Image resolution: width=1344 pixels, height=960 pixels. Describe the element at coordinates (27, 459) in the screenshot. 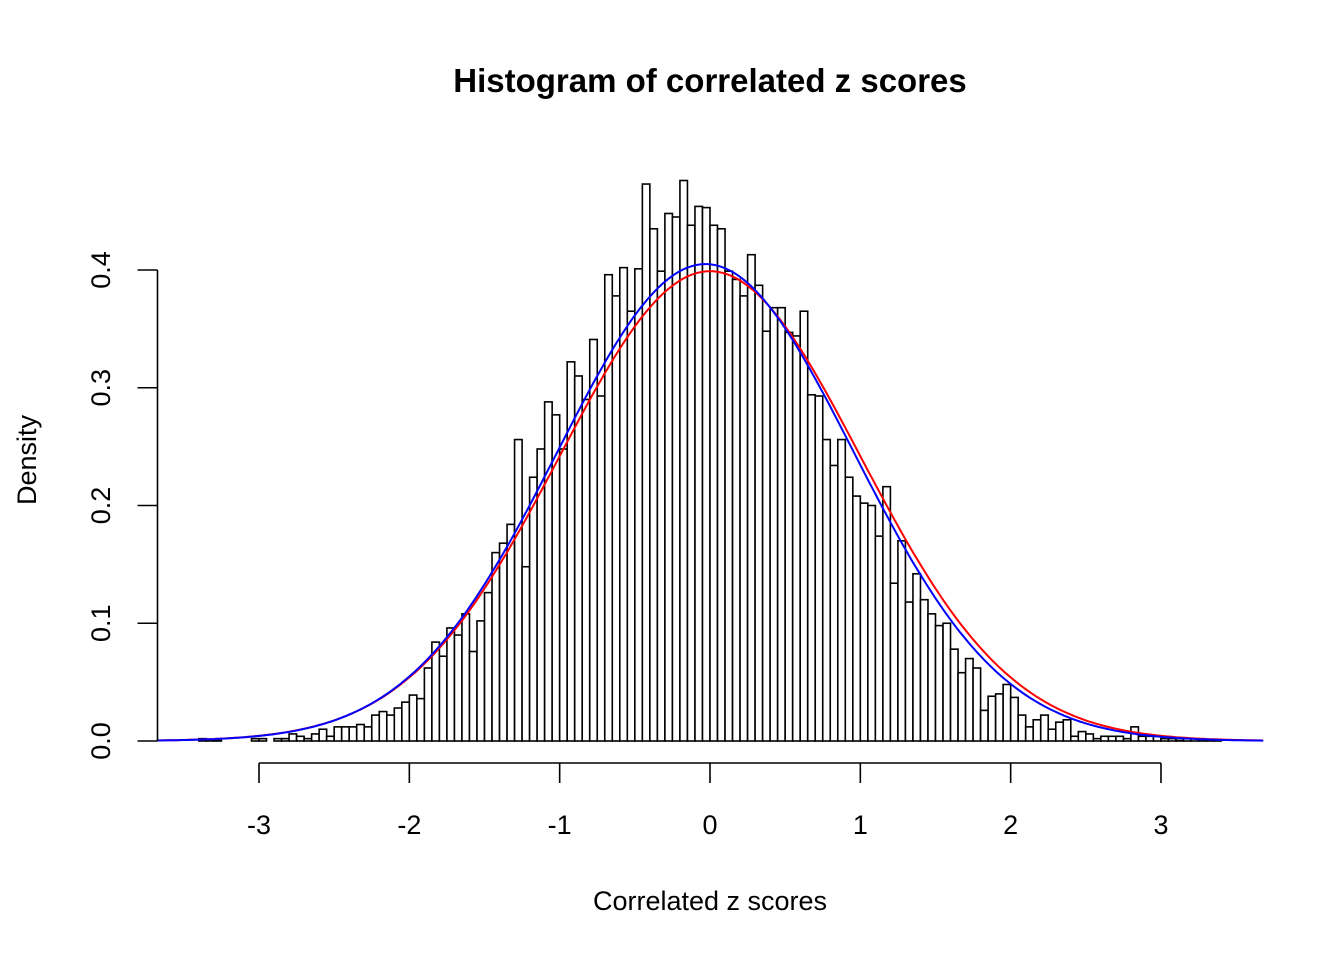

I see `y-axis-label: Density` at that location.